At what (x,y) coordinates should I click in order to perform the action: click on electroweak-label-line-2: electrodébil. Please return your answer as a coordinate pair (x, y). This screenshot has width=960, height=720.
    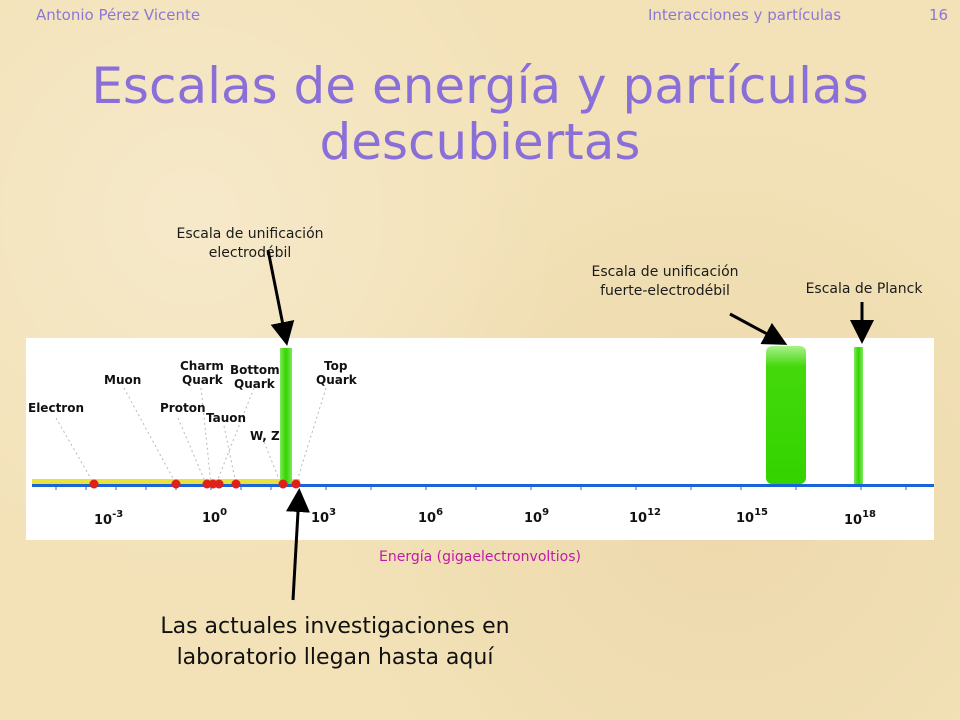
    Looking at the image, I should click on (250, 253).